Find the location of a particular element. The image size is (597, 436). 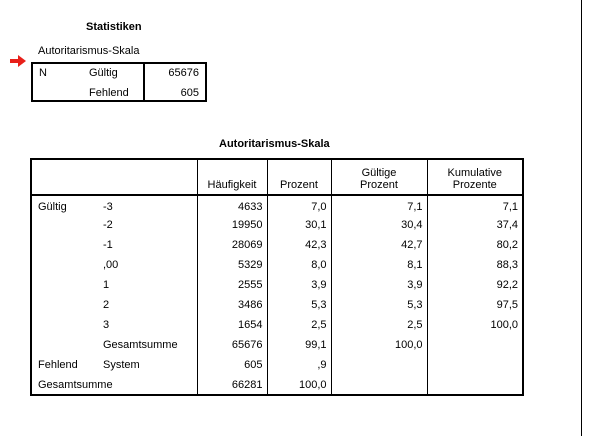

row-value-label: 3 is located at coordinates (106, 325).